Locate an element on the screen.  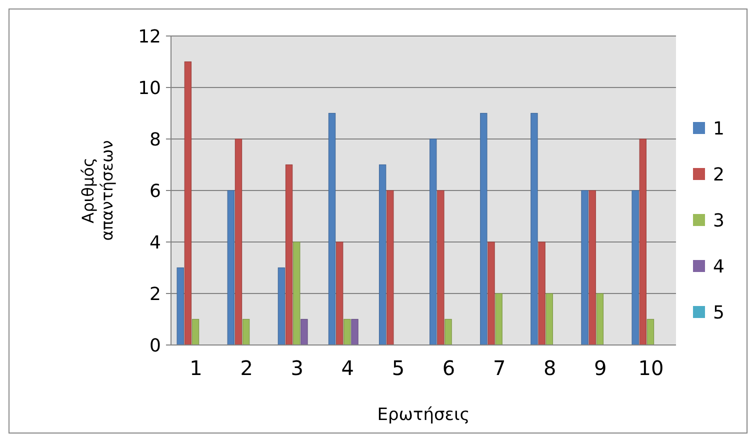
y-tick-label: 6 is located at coordinates (155, 191).